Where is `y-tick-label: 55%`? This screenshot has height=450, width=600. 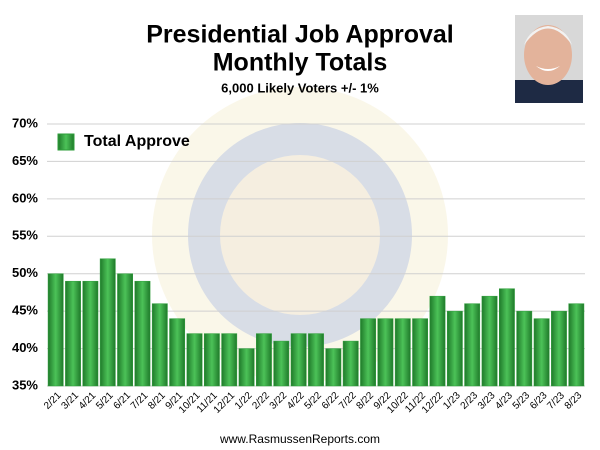
y-tick-label: 55% is located at coordinates (25, 235).